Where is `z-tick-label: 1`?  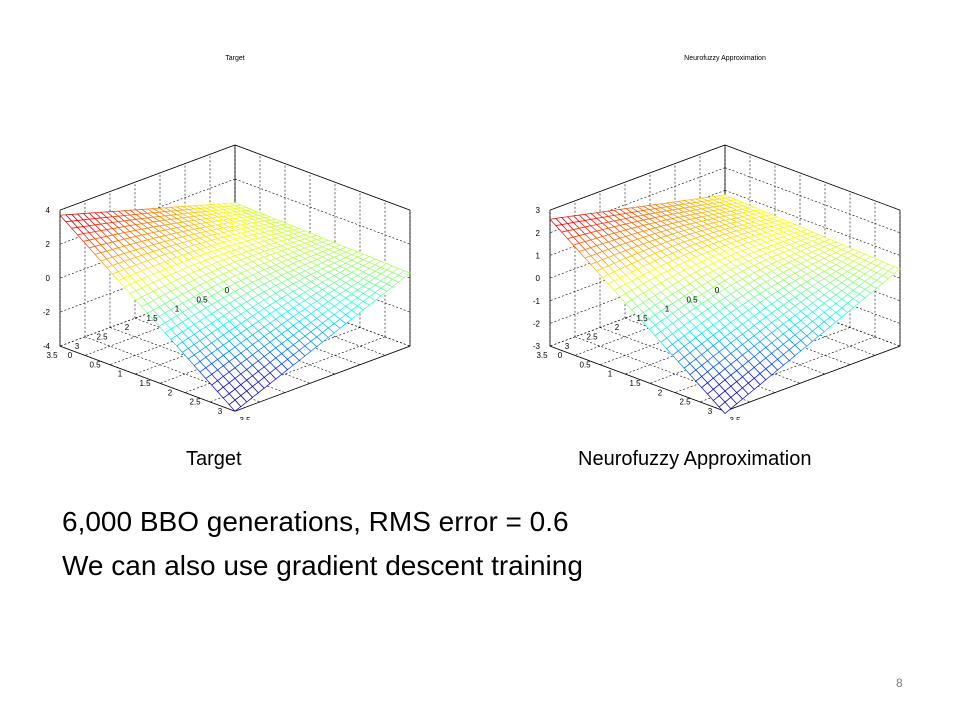
z-tick-label: 1 is located at coordinates (538, 255).